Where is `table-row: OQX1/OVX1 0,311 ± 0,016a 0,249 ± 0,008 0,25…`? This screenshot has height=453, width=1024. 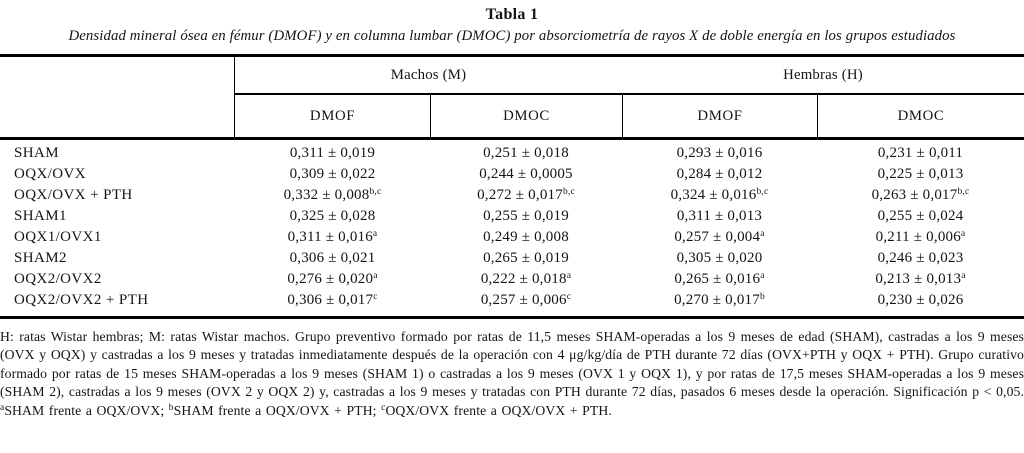 table-row: OQX1/OVX1 0,311 ± 0,016a 0,249 ± 0,008 0,25… is located at coordinates (512, 237).